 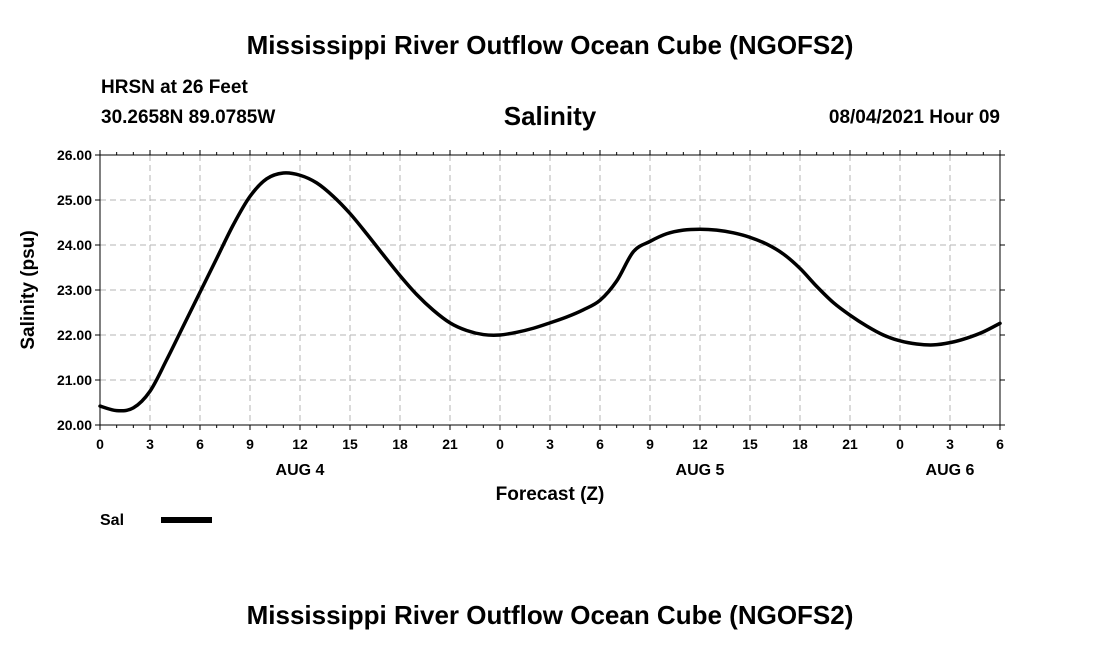 What do you see at coordinates (174, 87) in the screenshot?
I see `station-label: HRSN at 26 Feet` at bounding box center [174, 87].